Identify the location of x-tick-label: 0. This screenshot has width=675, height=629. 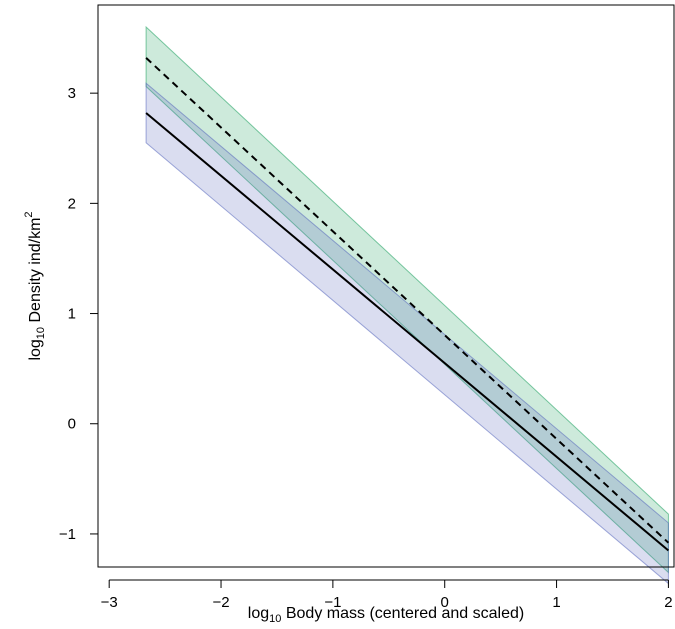
(445, 602).